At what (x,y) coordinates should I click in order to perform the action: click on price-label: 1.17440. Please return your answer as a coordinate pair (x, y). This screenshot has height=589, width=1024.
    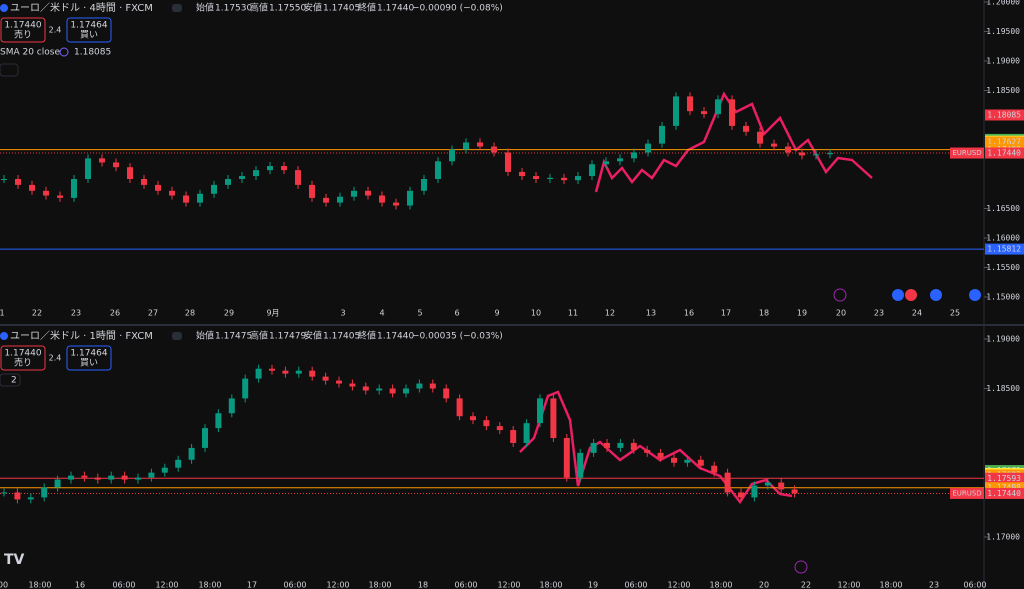
    Looking at the image, I should click on (1004, 153).